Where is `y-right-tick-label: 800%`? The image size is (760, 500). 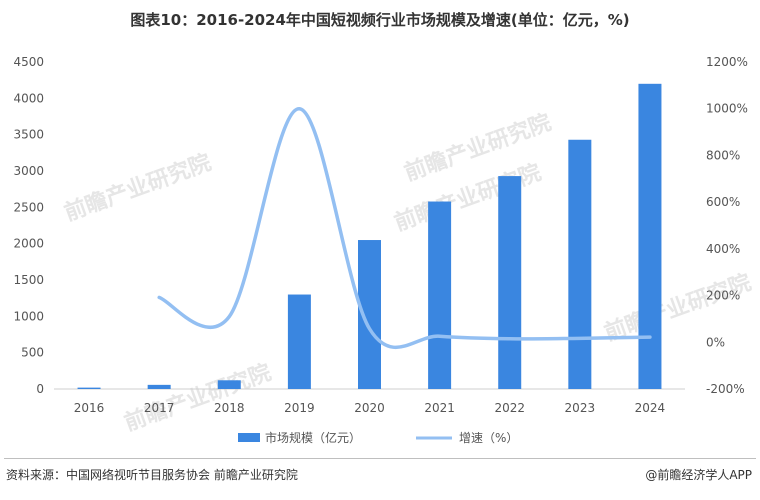 y-right-tick-label: 800% is located at coordinates (723, 155).